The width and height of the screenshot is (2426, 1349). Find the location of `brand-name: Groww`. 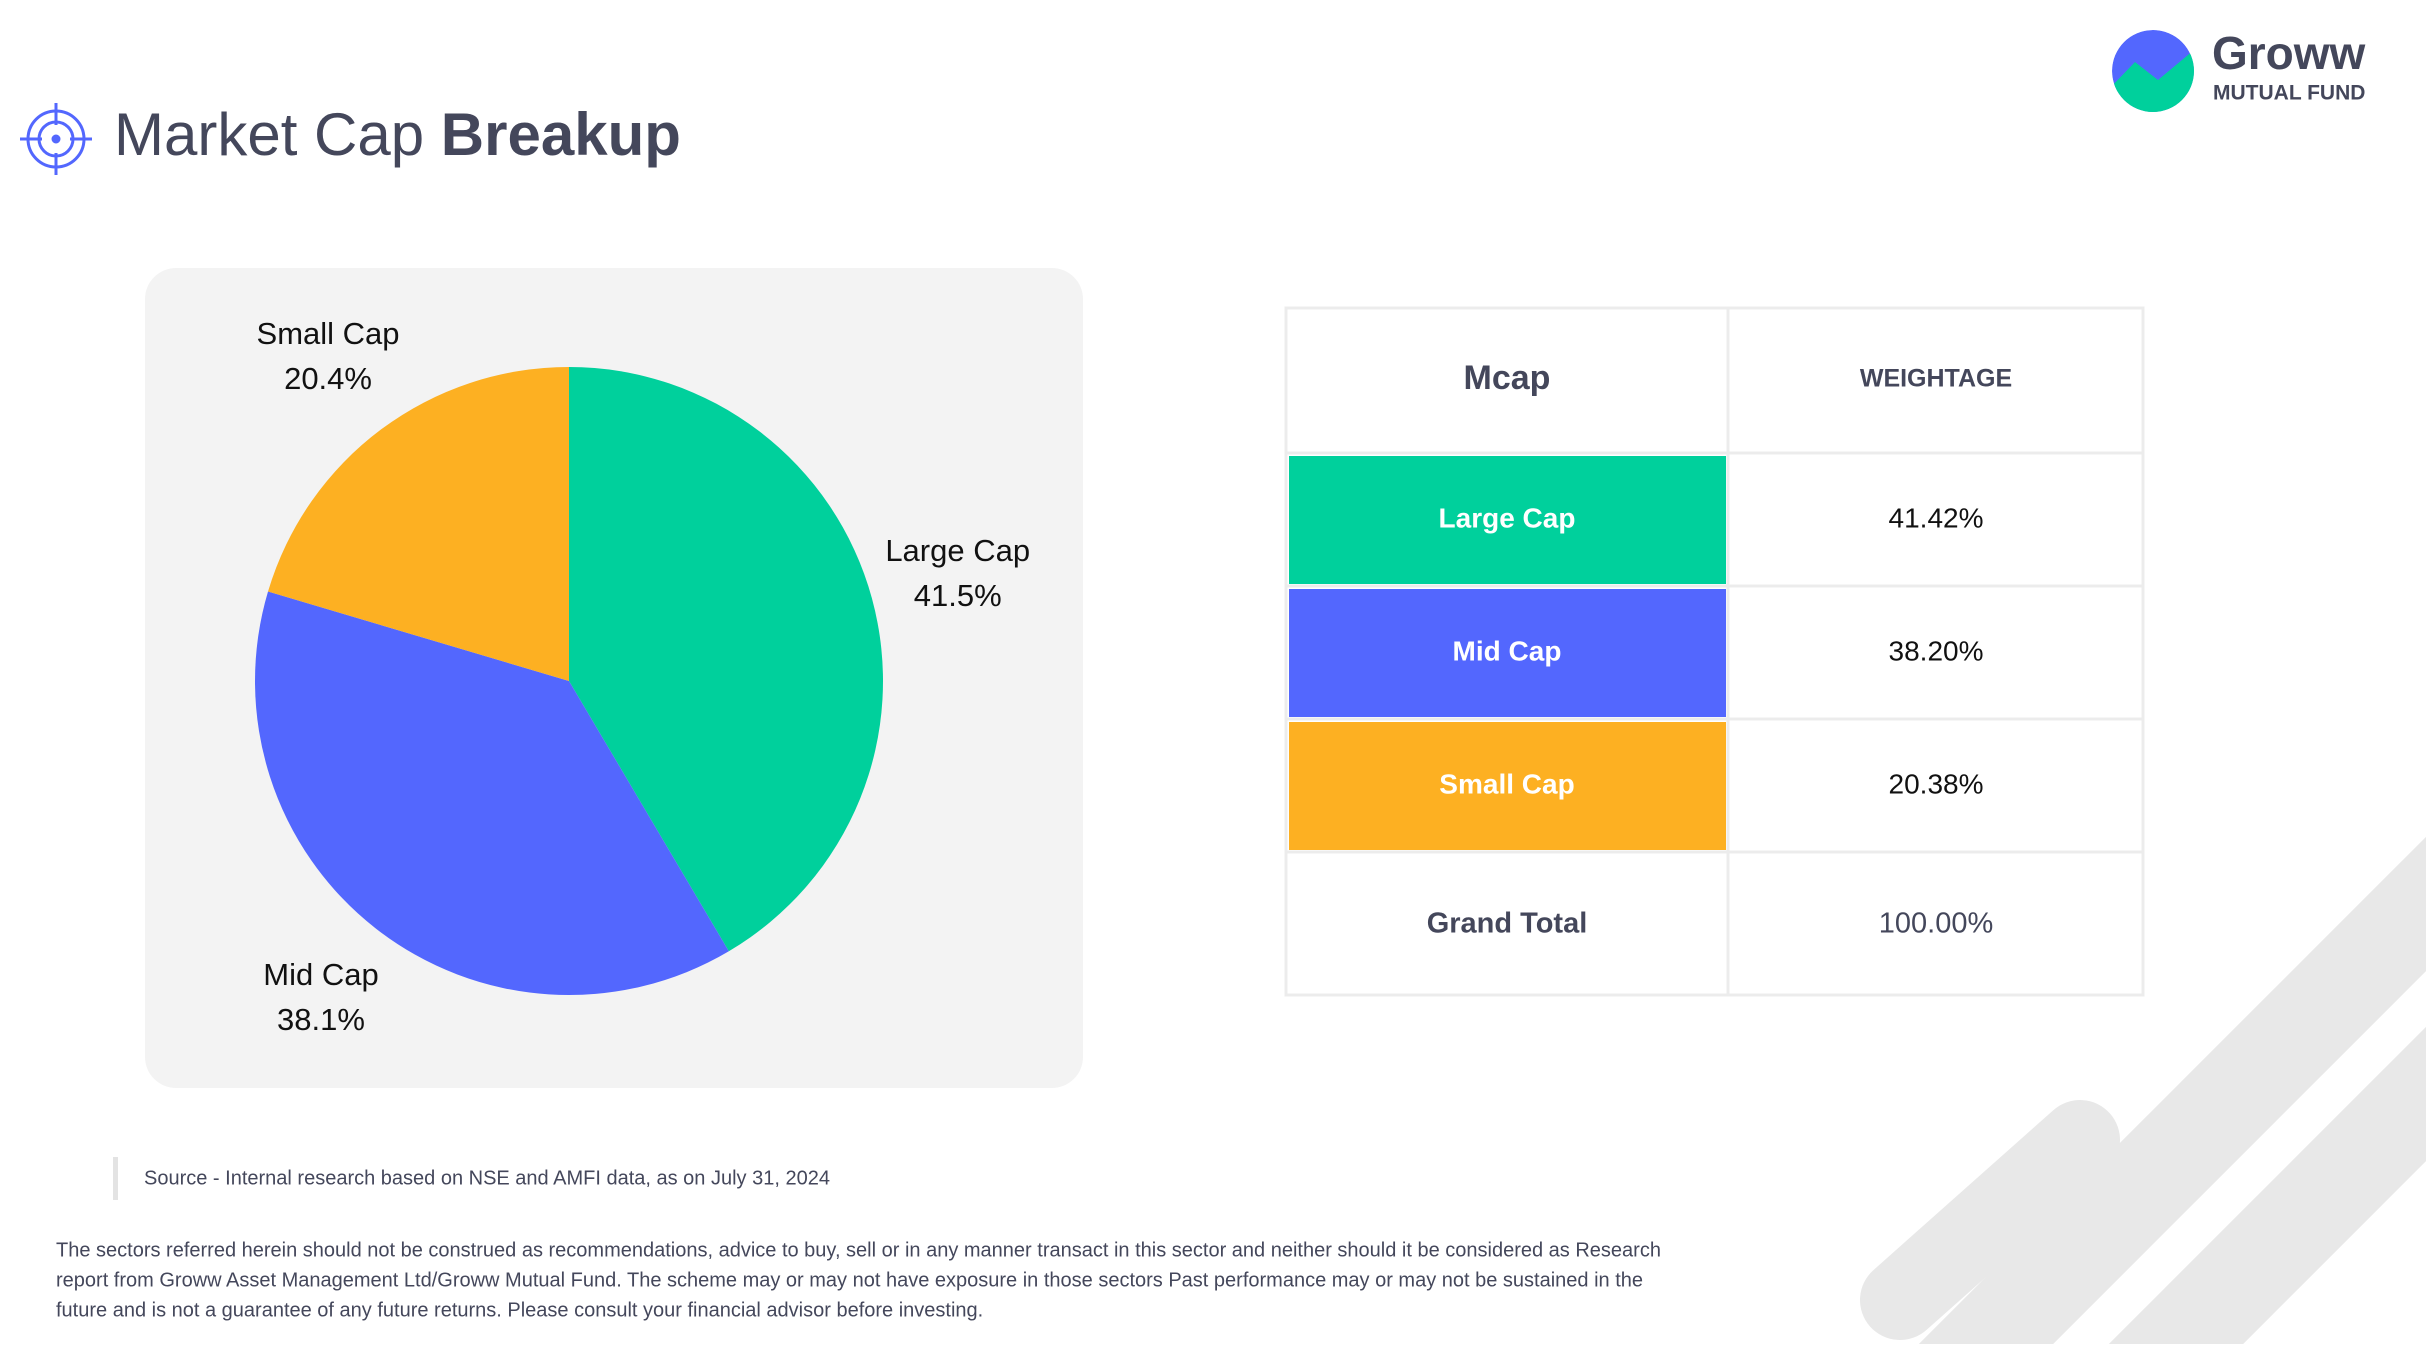

brand-name: Groww is located at coordinates (2289, 53).